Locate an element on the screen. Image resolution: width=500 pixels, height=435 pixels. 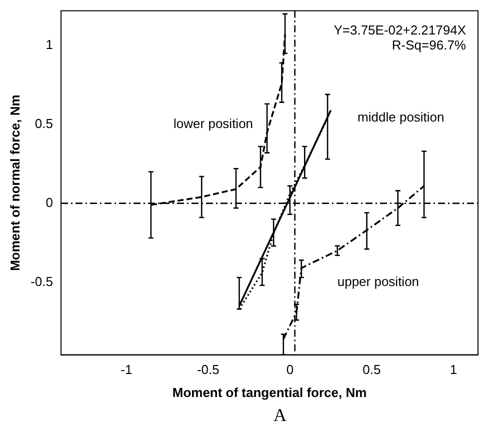
x-tick-label: 0.5 is located at coordinates (371, 370).